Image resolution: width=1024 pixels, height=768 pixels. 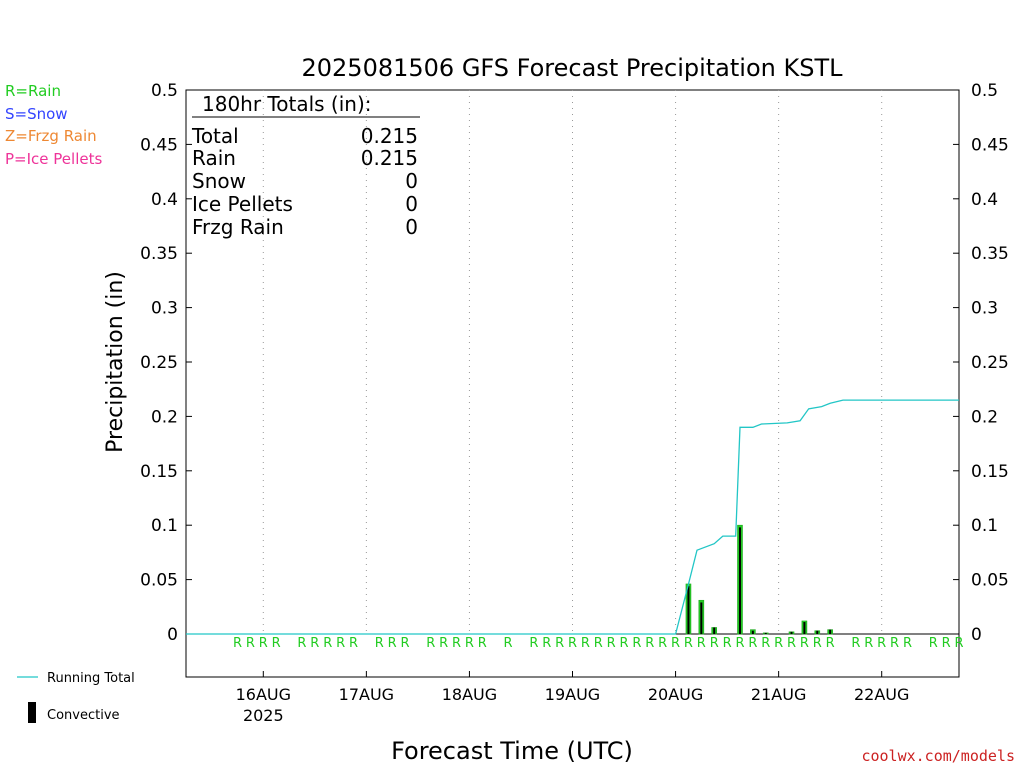 What do you see at coordinates (76, 697) in the screenshot?
I see `series-legend: Running Total Convective` at bounding box center [76, 697].